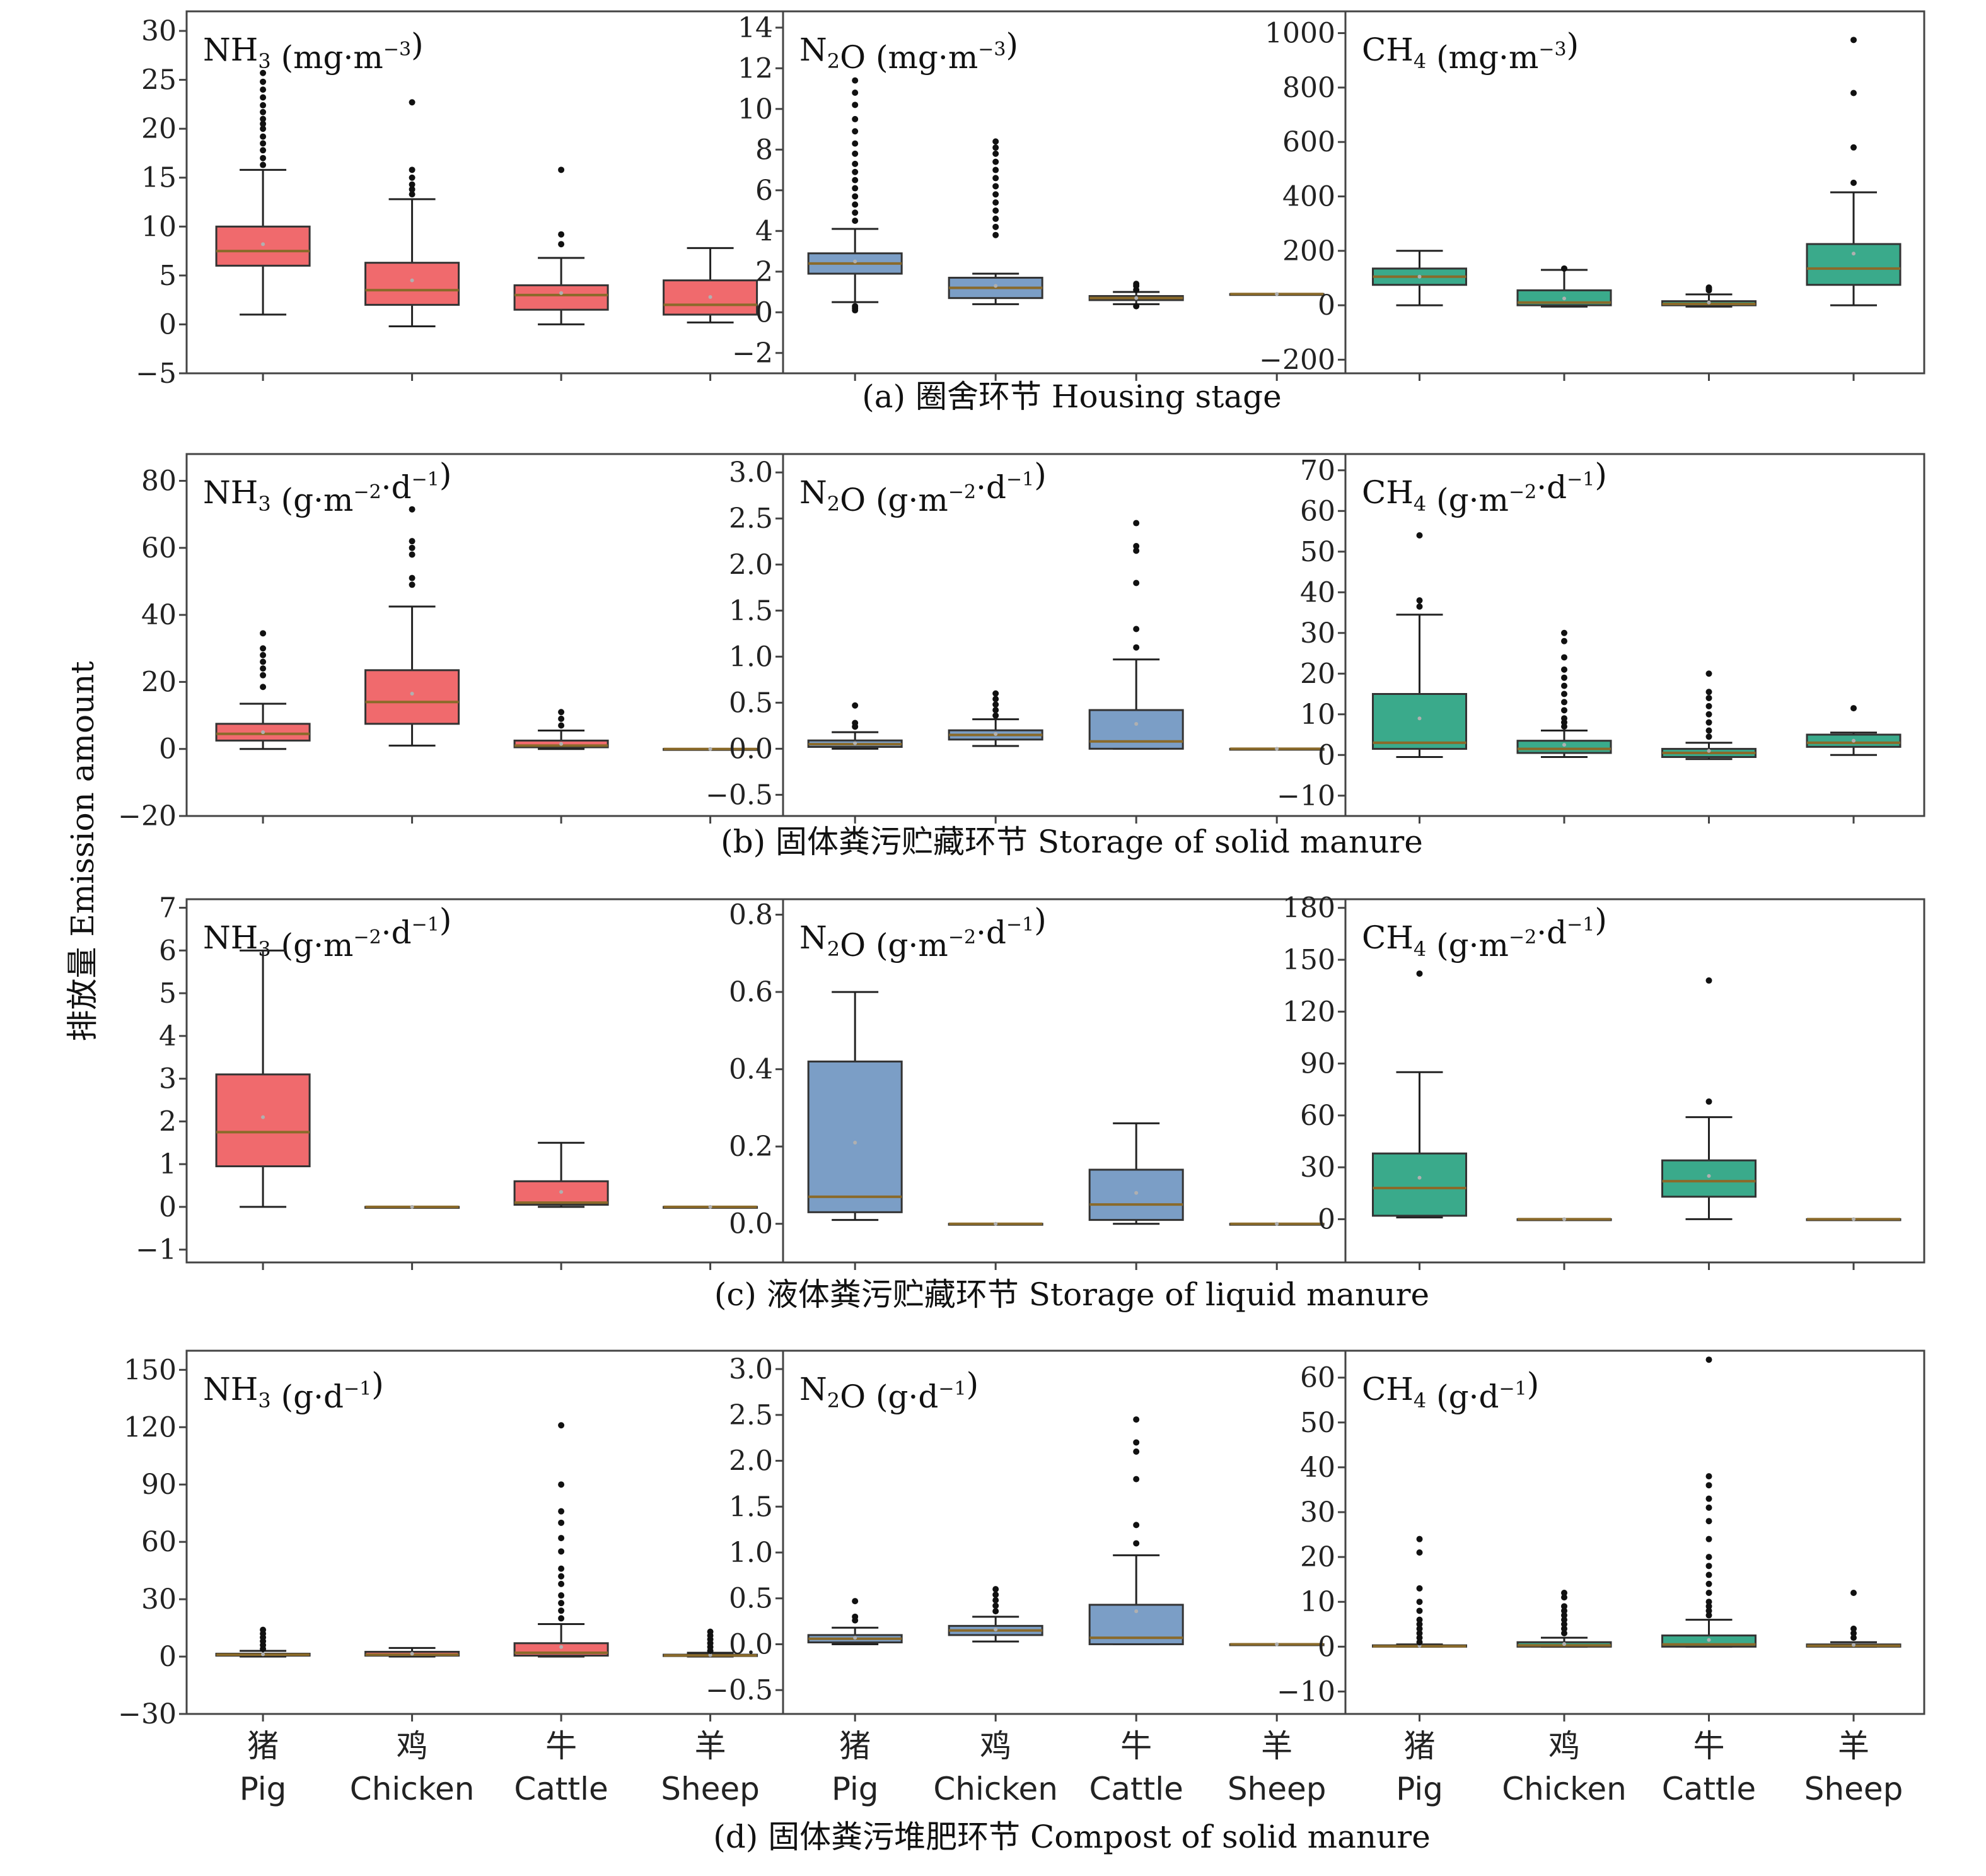 Image resolution: width=1986 pixels, height=1876 pixels. What do you see at coordinates (751, 915) in the screenshot?
I see `y-tick-label: 0.8` at bounding box center [751, 915].